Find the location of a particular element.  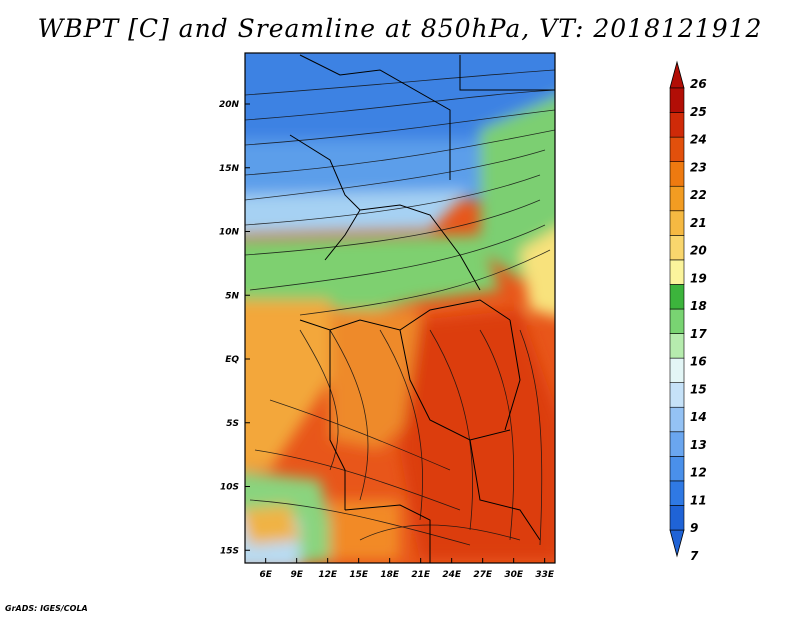

colorbar: 7 9 11 12 13 14 15 16 17 18 19 20 21 22 23 24 25 26 is located at coordinates (688, 311).